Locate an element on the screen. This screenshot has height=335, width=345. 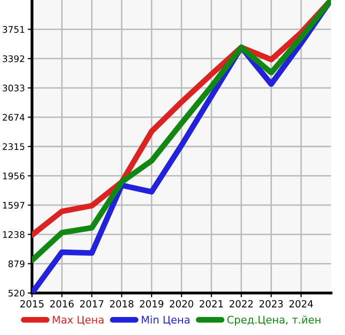
y-tick-label: 1238 is located at coordinates (13, 234).